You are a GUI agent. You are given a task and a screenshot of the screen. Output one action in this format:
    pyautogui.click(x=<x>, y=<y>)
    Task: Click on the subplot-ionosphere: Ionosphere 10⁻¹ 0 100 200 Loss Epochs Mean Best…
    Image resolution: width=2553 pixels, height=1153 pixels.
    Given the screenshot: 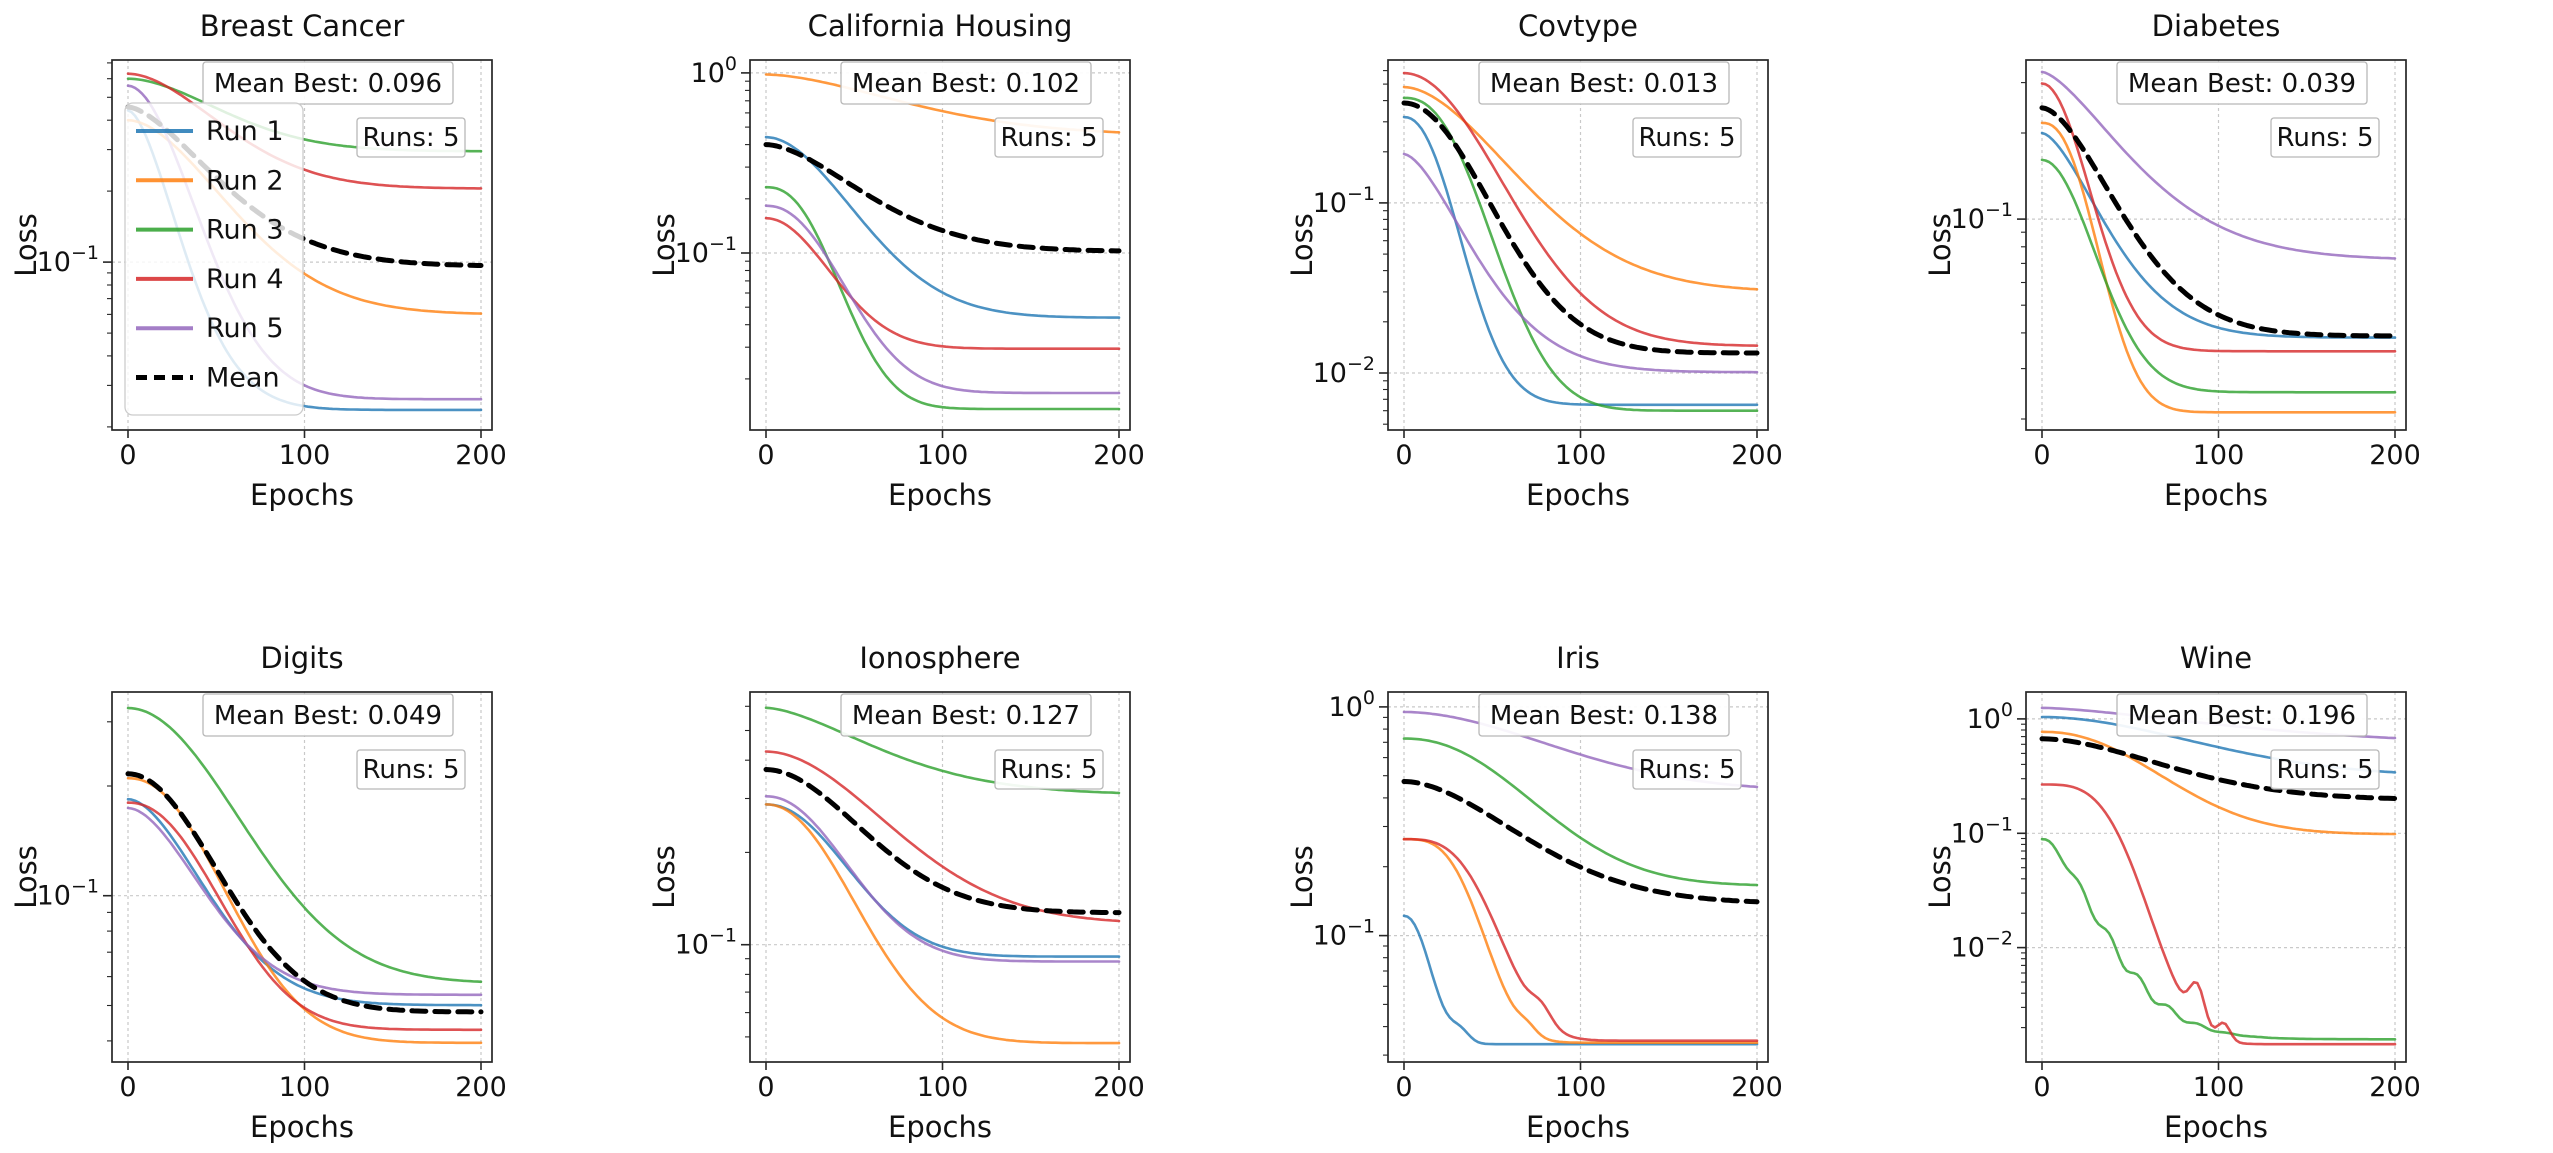 What is the action you would take?
    pyautogui.click(x=957, y=864)
    